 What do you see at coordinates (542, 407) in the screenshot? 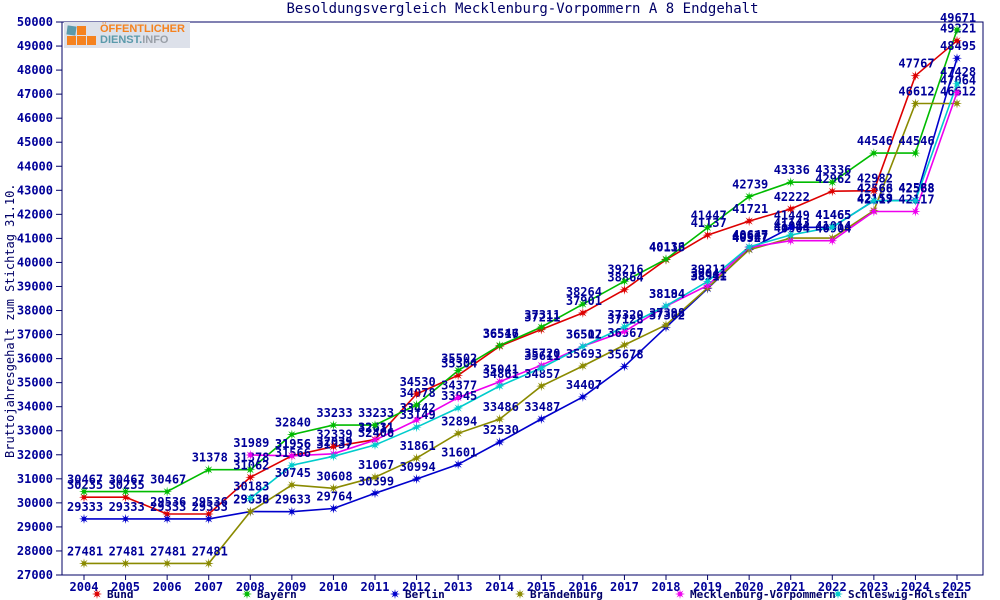
I see `data-label: 33487` at bounding box center [542, 407].